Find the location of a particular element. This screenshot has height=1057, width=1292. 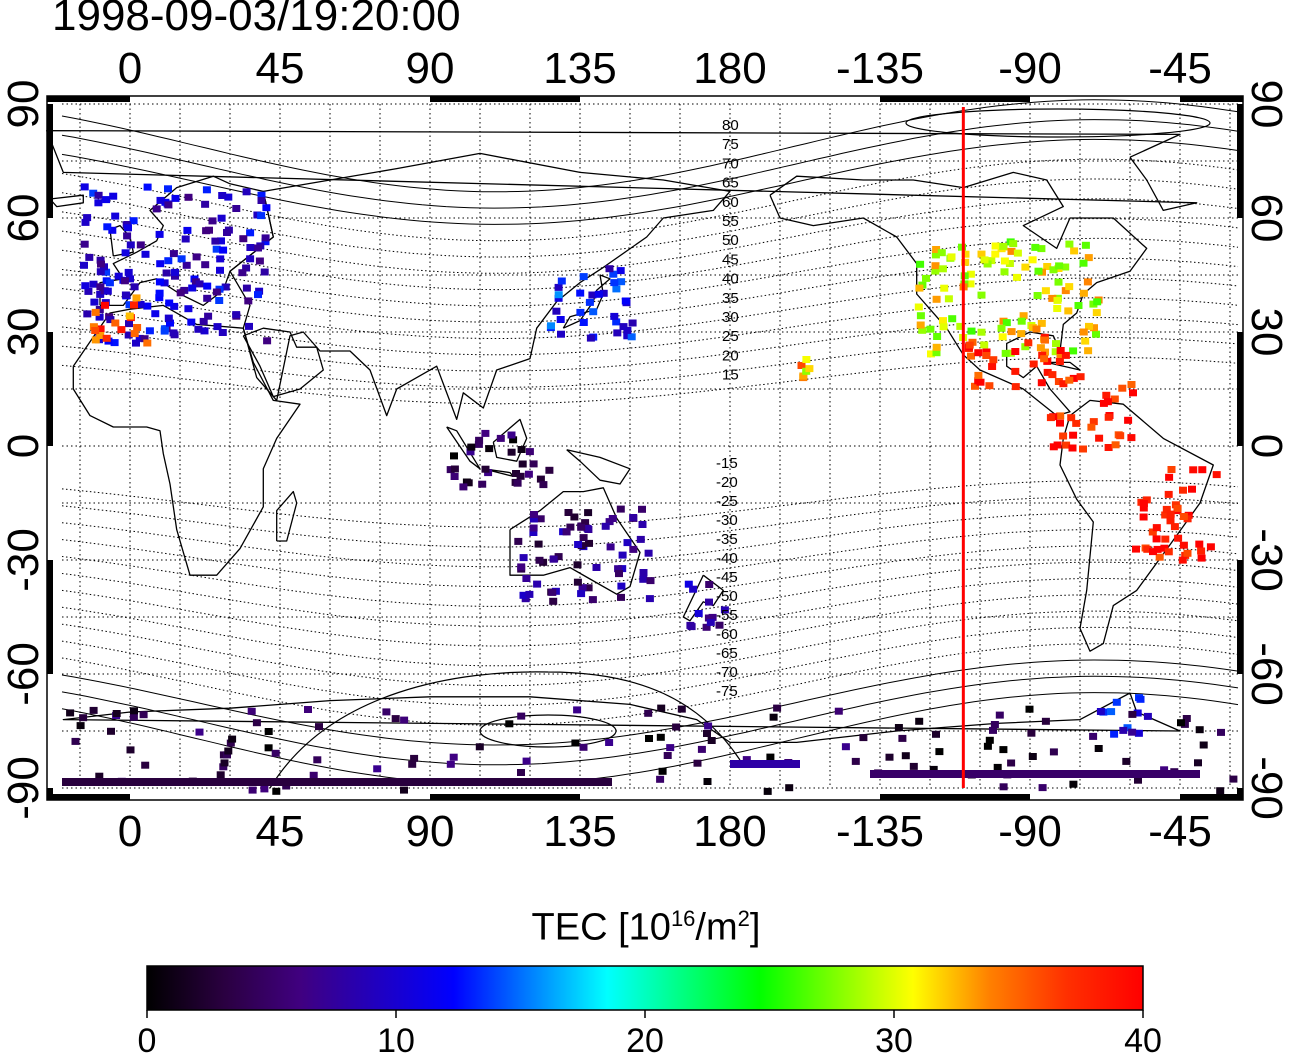

lon-tick-top: 45 is located at coordinates (280, 68).